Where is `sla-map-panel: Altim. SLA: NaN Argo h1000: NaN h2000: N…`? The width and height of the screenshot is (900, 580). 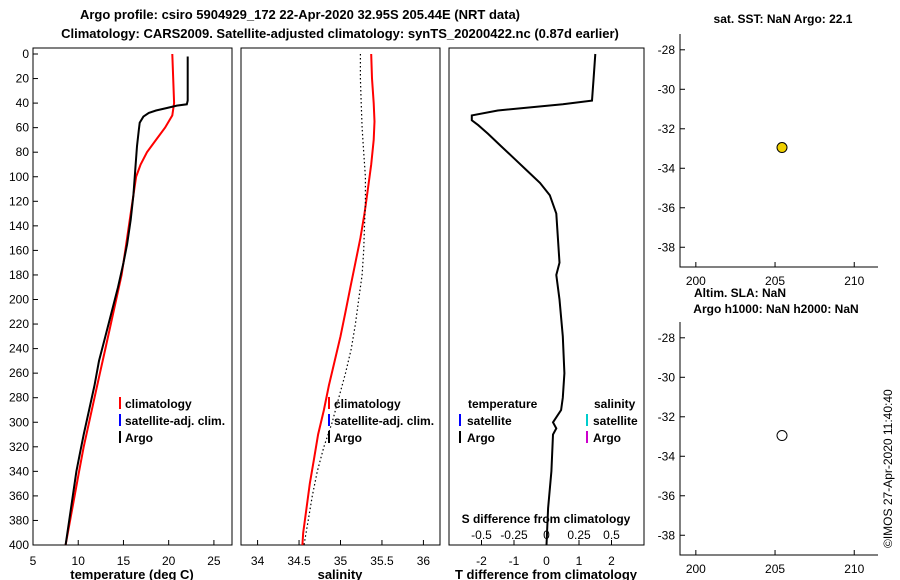 sla-map-panel: Altim. SLA: NaN Argo h1000: NaN h2000: N… is located at coordinates (768, 431).